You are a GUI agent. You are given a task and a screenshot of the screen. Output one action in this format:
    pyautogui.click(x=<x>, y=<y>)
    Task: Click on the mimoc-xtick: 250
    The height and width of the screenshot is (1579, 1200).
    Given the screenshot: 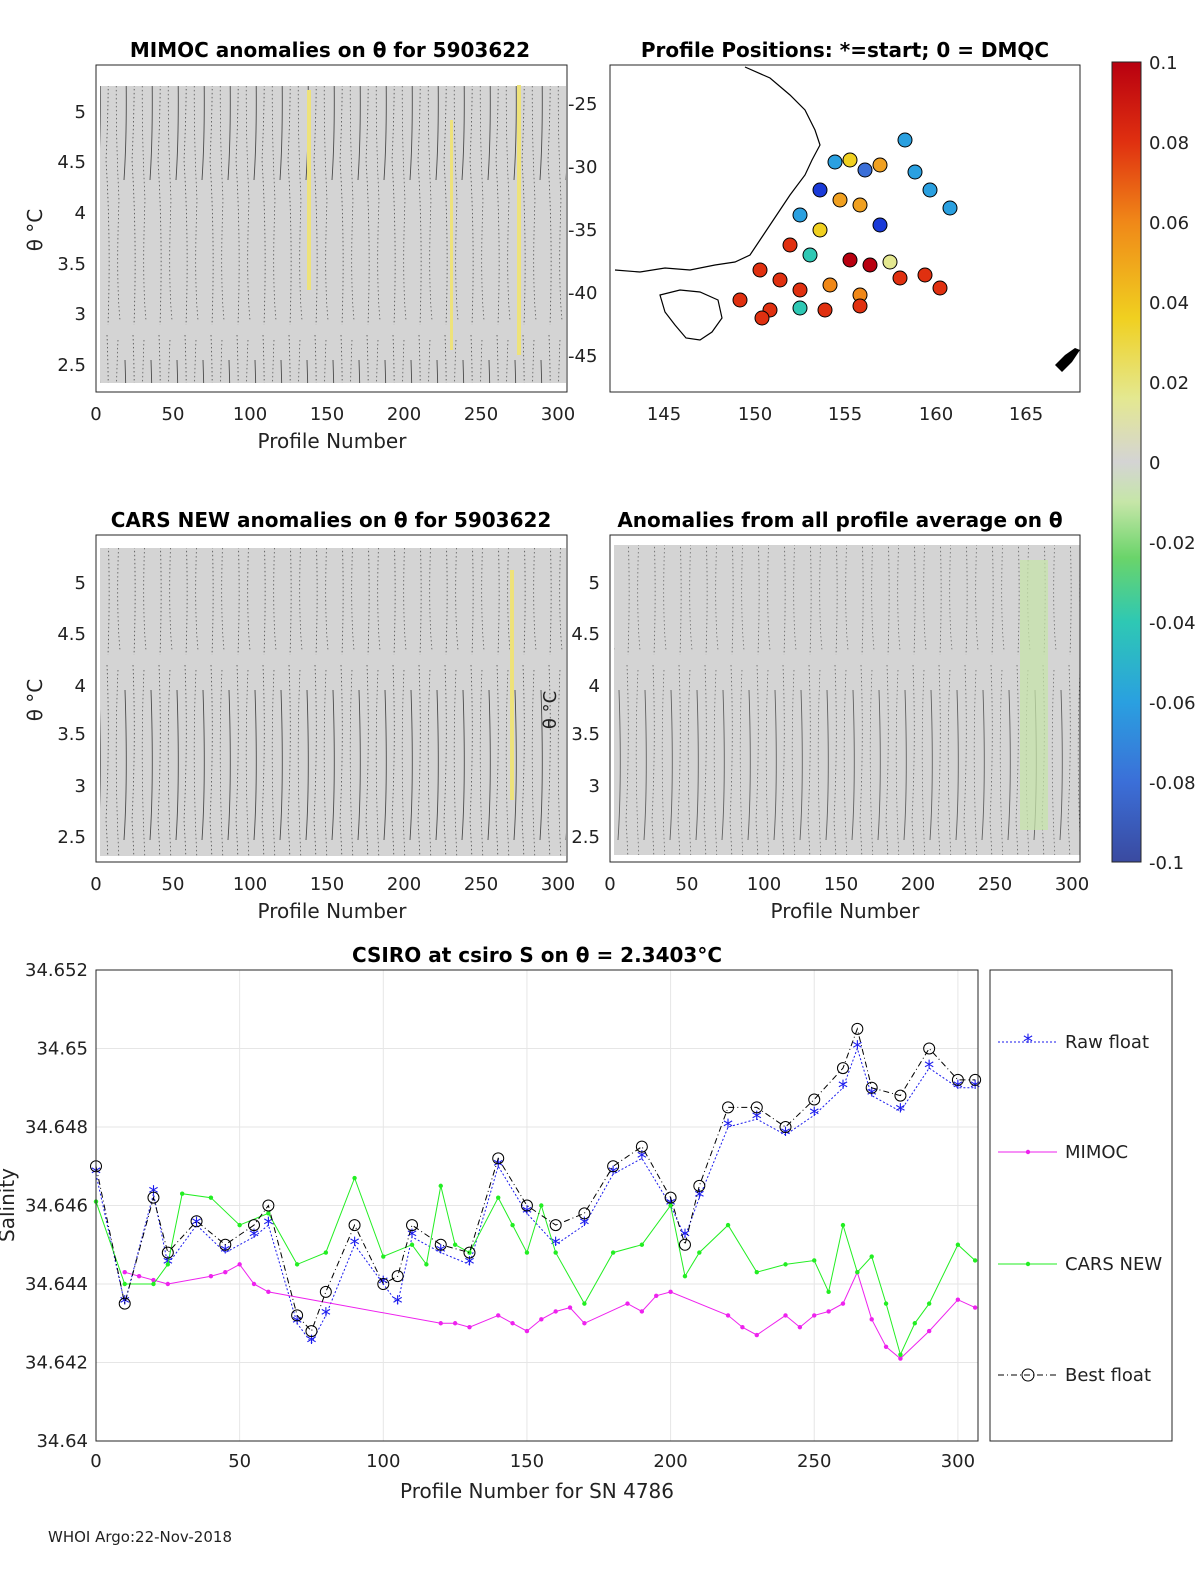 What is the action you would take?
    pyautogui.click(x=481, y=414)
    